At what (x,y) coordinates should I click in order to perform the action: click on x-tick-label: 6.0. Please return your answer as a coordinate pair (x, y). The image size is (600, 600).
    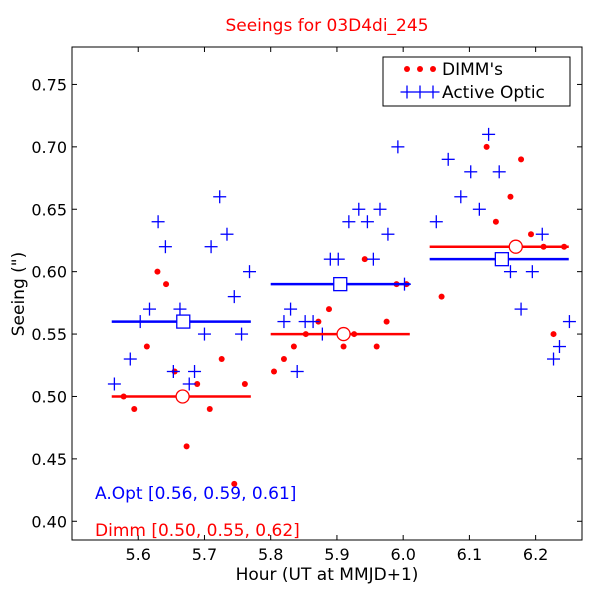
    Looking at the image, I should click on (402, 554).